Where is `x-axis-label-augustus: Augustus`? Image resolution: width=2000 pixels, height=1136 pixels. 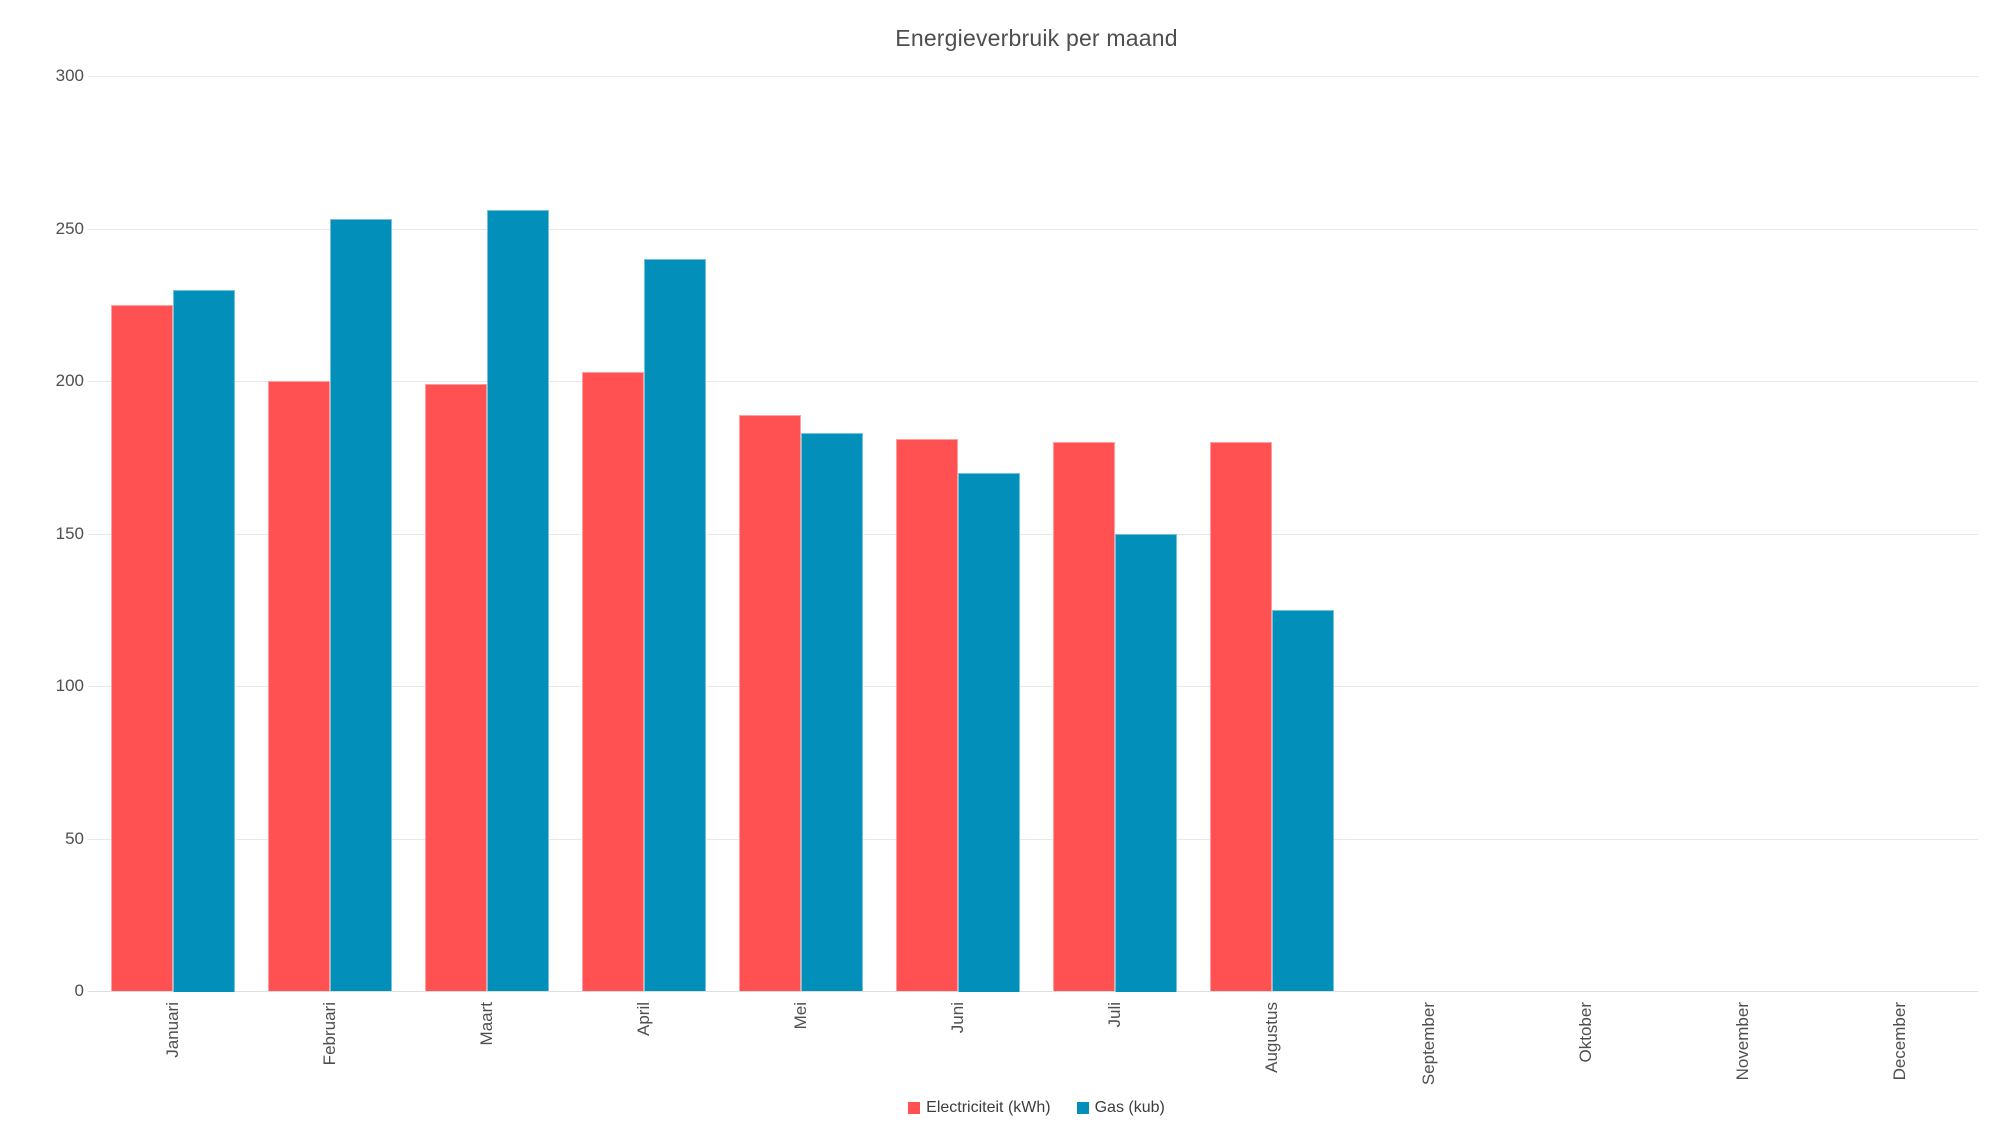 x-axis-label-augustus: Augustus is located at coordinates (1271, 1037).